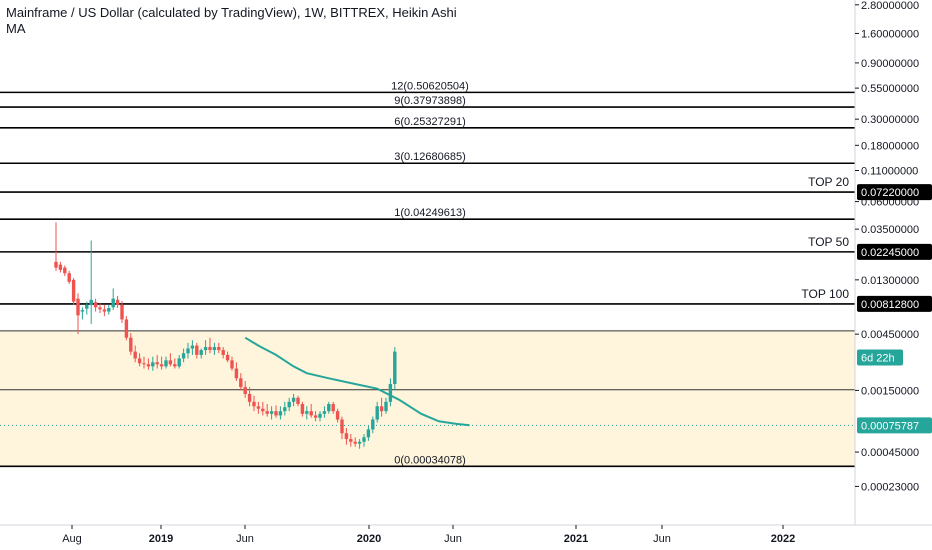  I want to click on y-tick-label: 0.30000000, so click(890, 120).